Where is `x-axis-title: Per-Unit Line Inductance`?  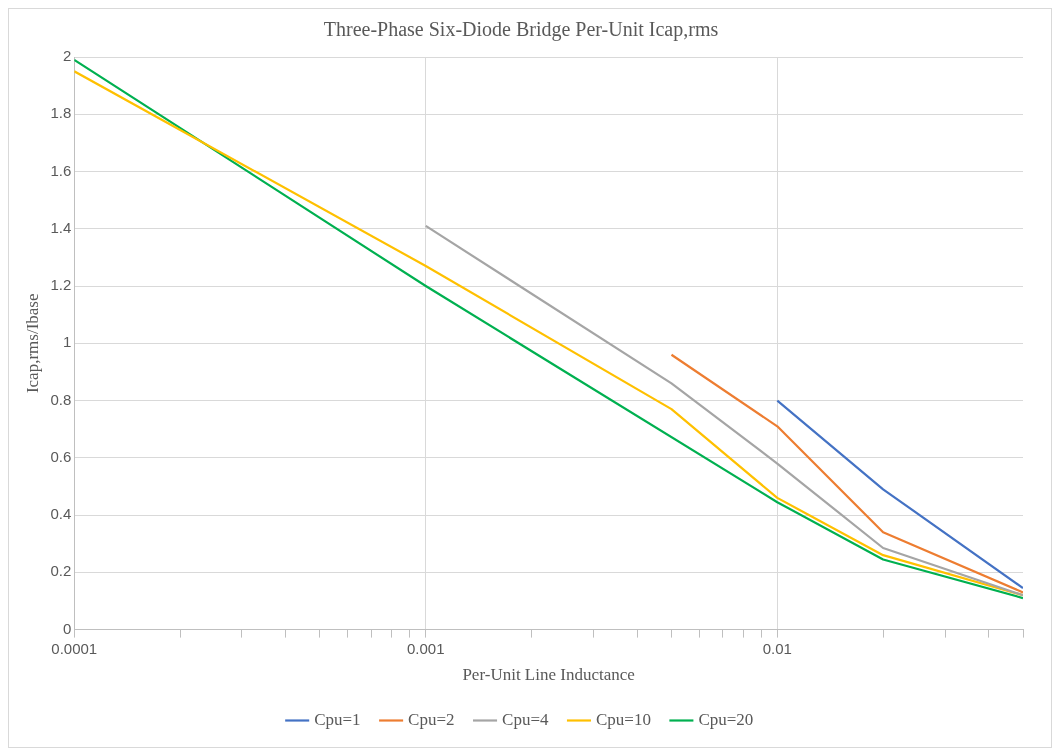
x-axis-title: Per-Unit Line Inductance is located at coordinates (548, 675).